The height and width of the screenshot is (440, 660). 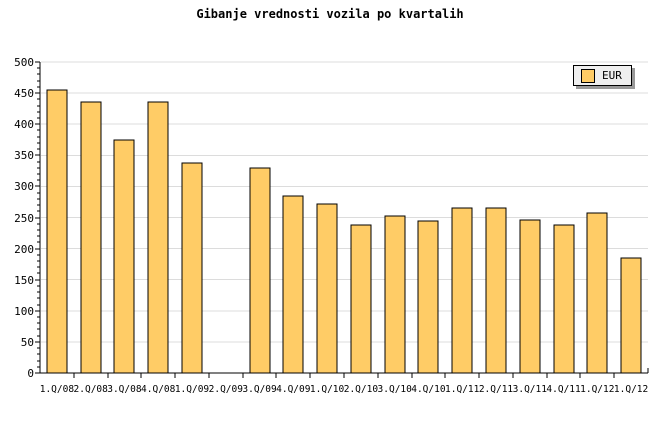 I want to click on legend-swatch-icon, so click(x=588, y=75).